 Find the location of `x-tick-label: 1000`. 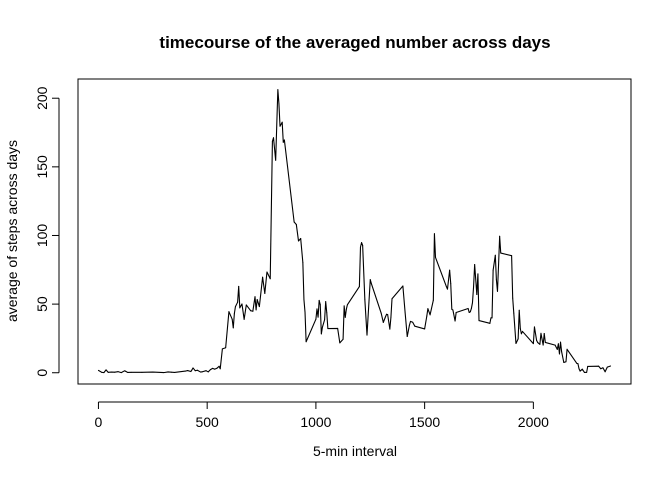

x-tick-label: 1000 is located at coordinates (315, 422).